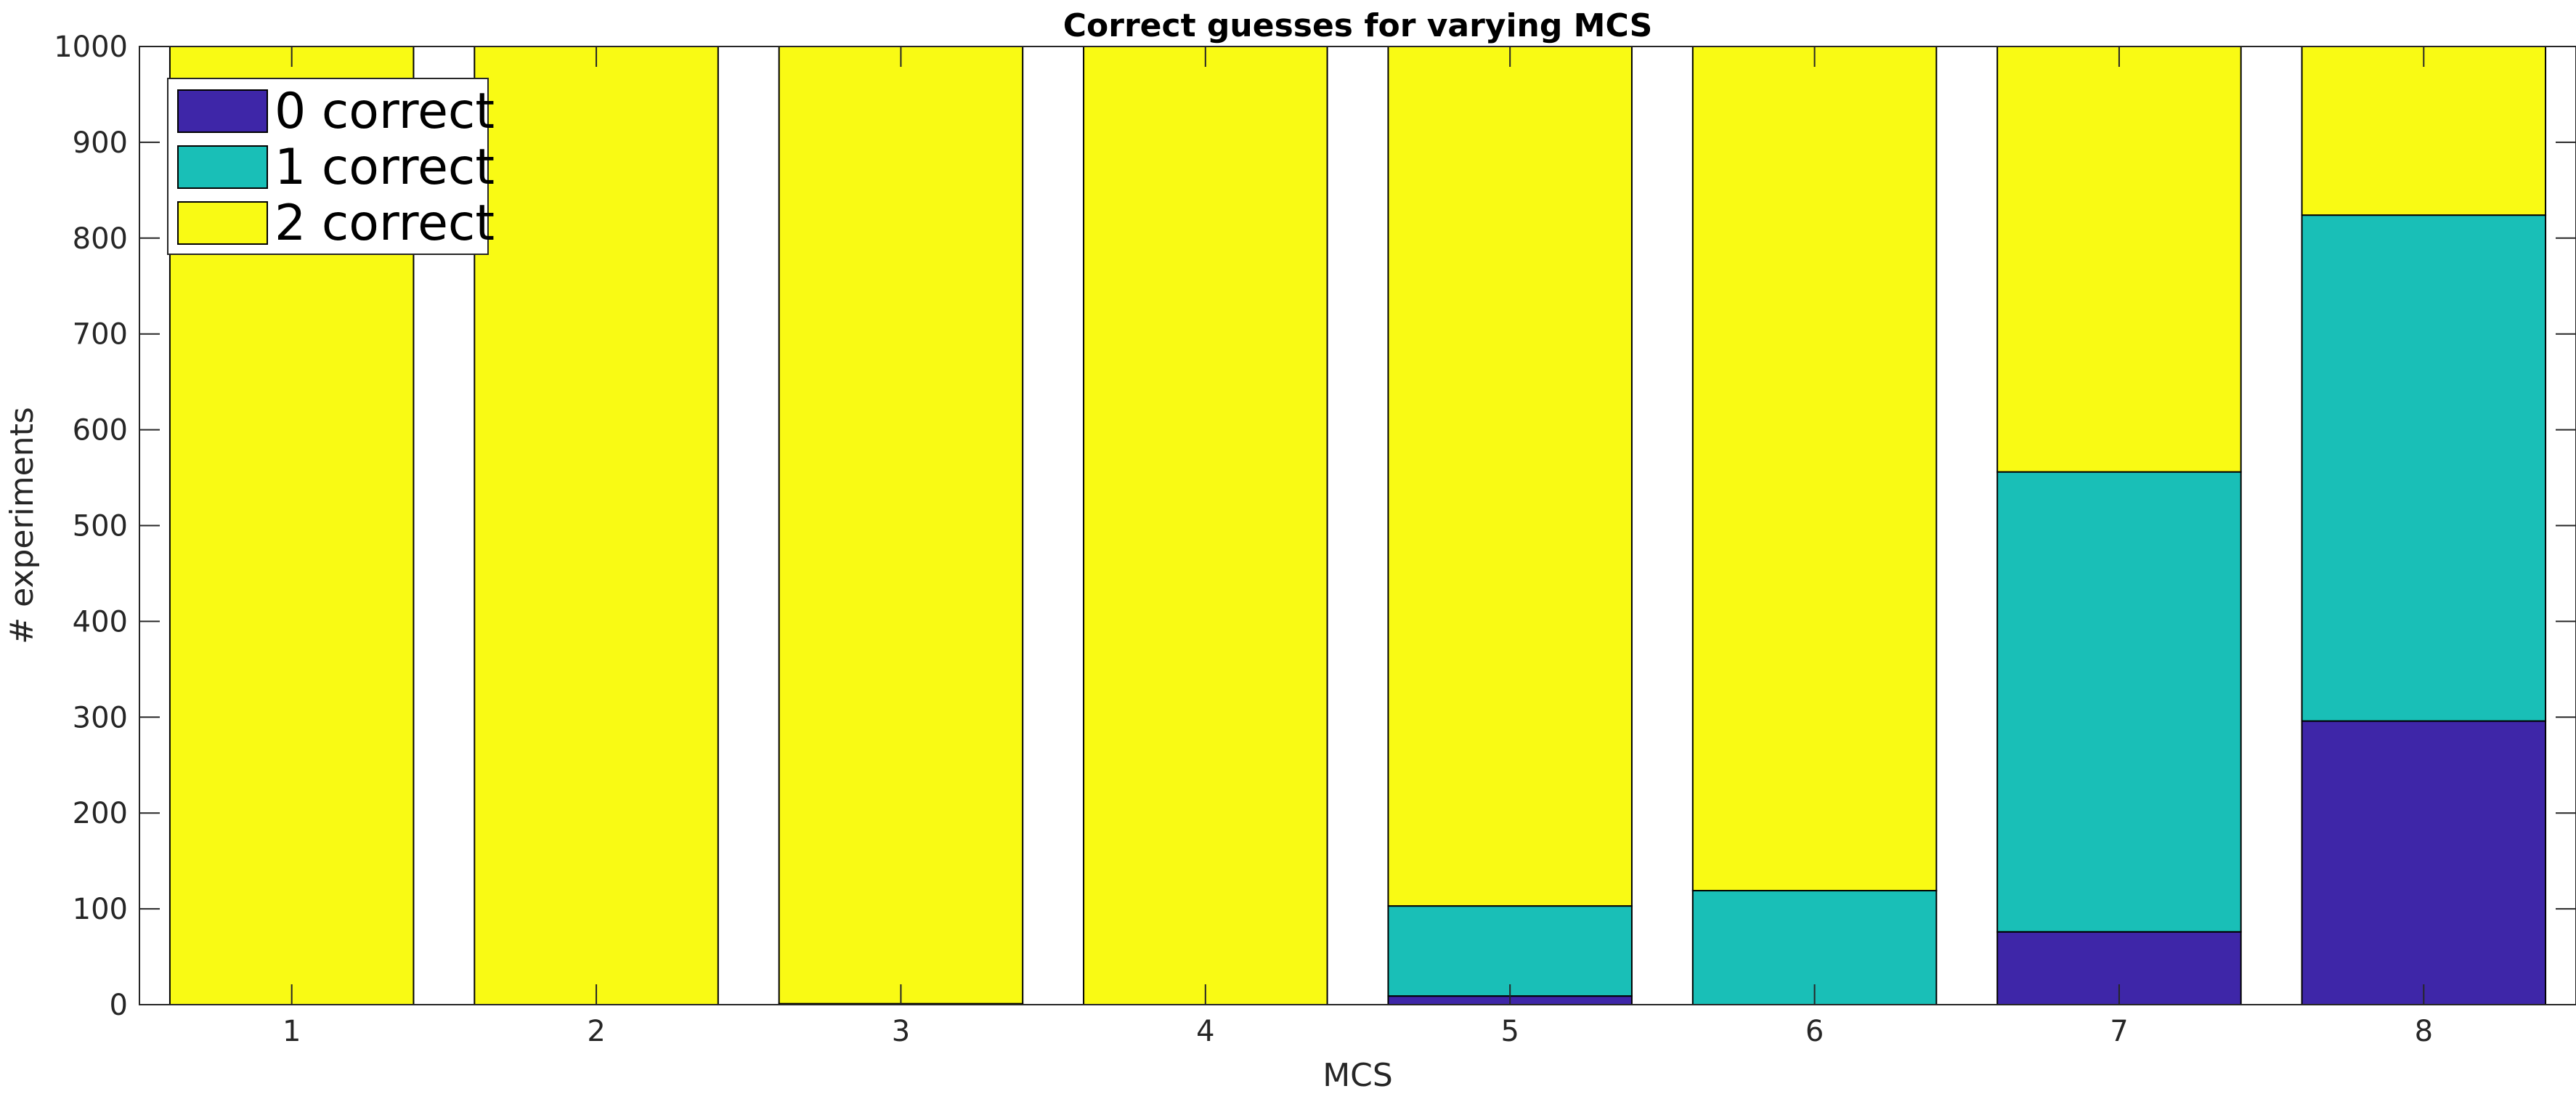 This screenshot has width=2576, height=1094. Describe the element at coordinates (100, 910) in the screenshot. I see `y-tick-label: 100` at that location.